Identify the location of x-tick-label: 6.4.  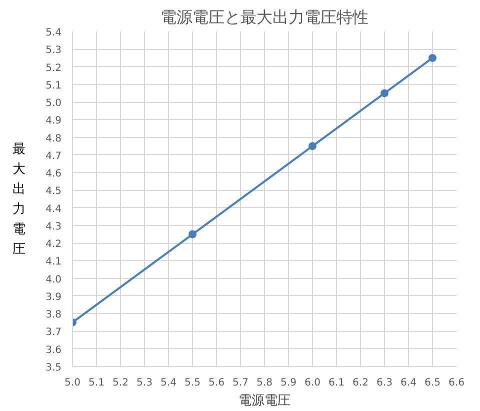
(408, 383).